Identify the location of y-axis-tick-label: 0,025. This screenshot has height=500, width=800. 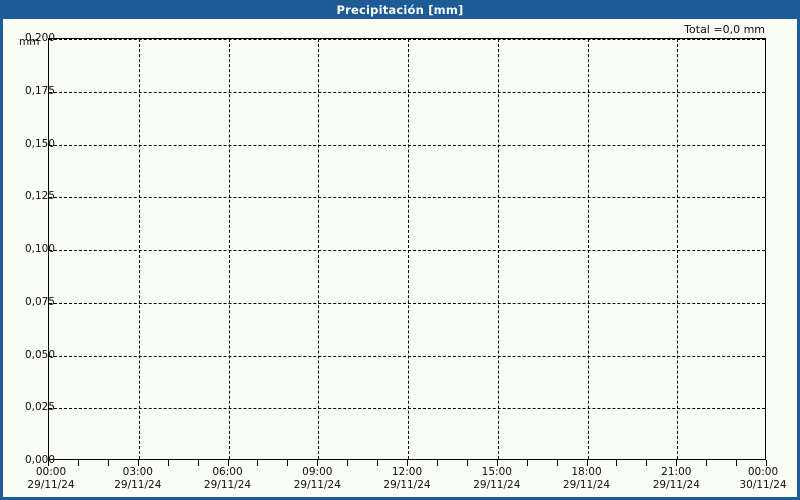
(39, 407).